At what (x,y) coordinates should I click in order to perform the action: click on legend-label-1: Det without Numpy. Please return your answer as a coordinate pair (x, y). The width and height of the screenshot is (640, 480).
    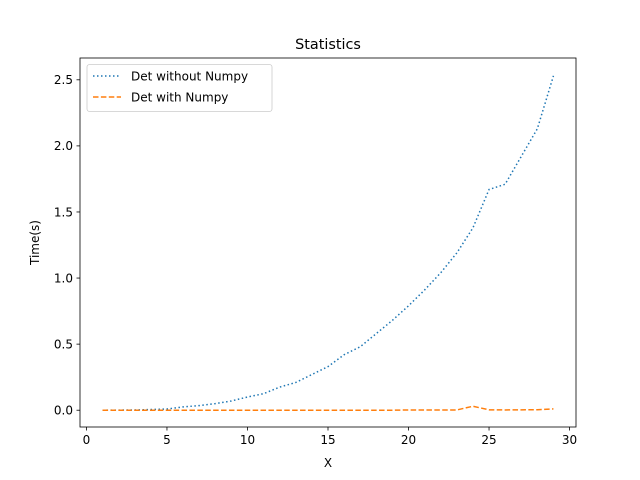
    Looking at the image, I should click on (189, 76).